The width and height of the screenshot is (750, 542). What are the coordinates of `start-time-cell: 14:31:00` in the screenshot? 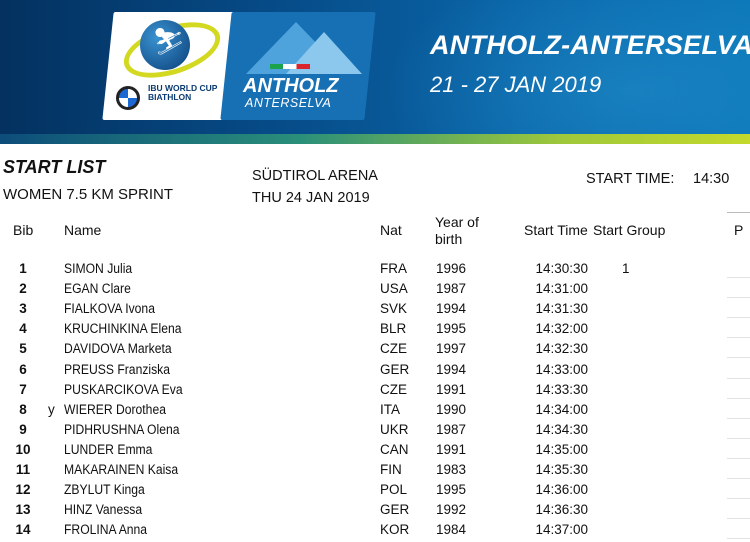 It's located at (561, 289).